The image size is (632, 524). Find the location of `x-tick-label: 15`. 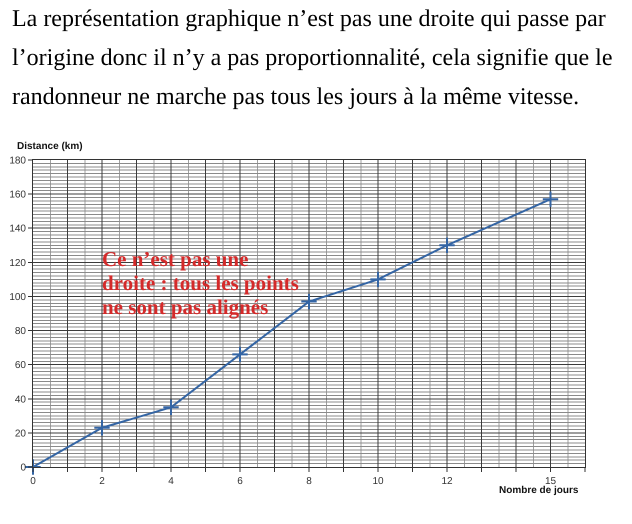

x-tick-label: 15 is located at coordinates (550, 481).